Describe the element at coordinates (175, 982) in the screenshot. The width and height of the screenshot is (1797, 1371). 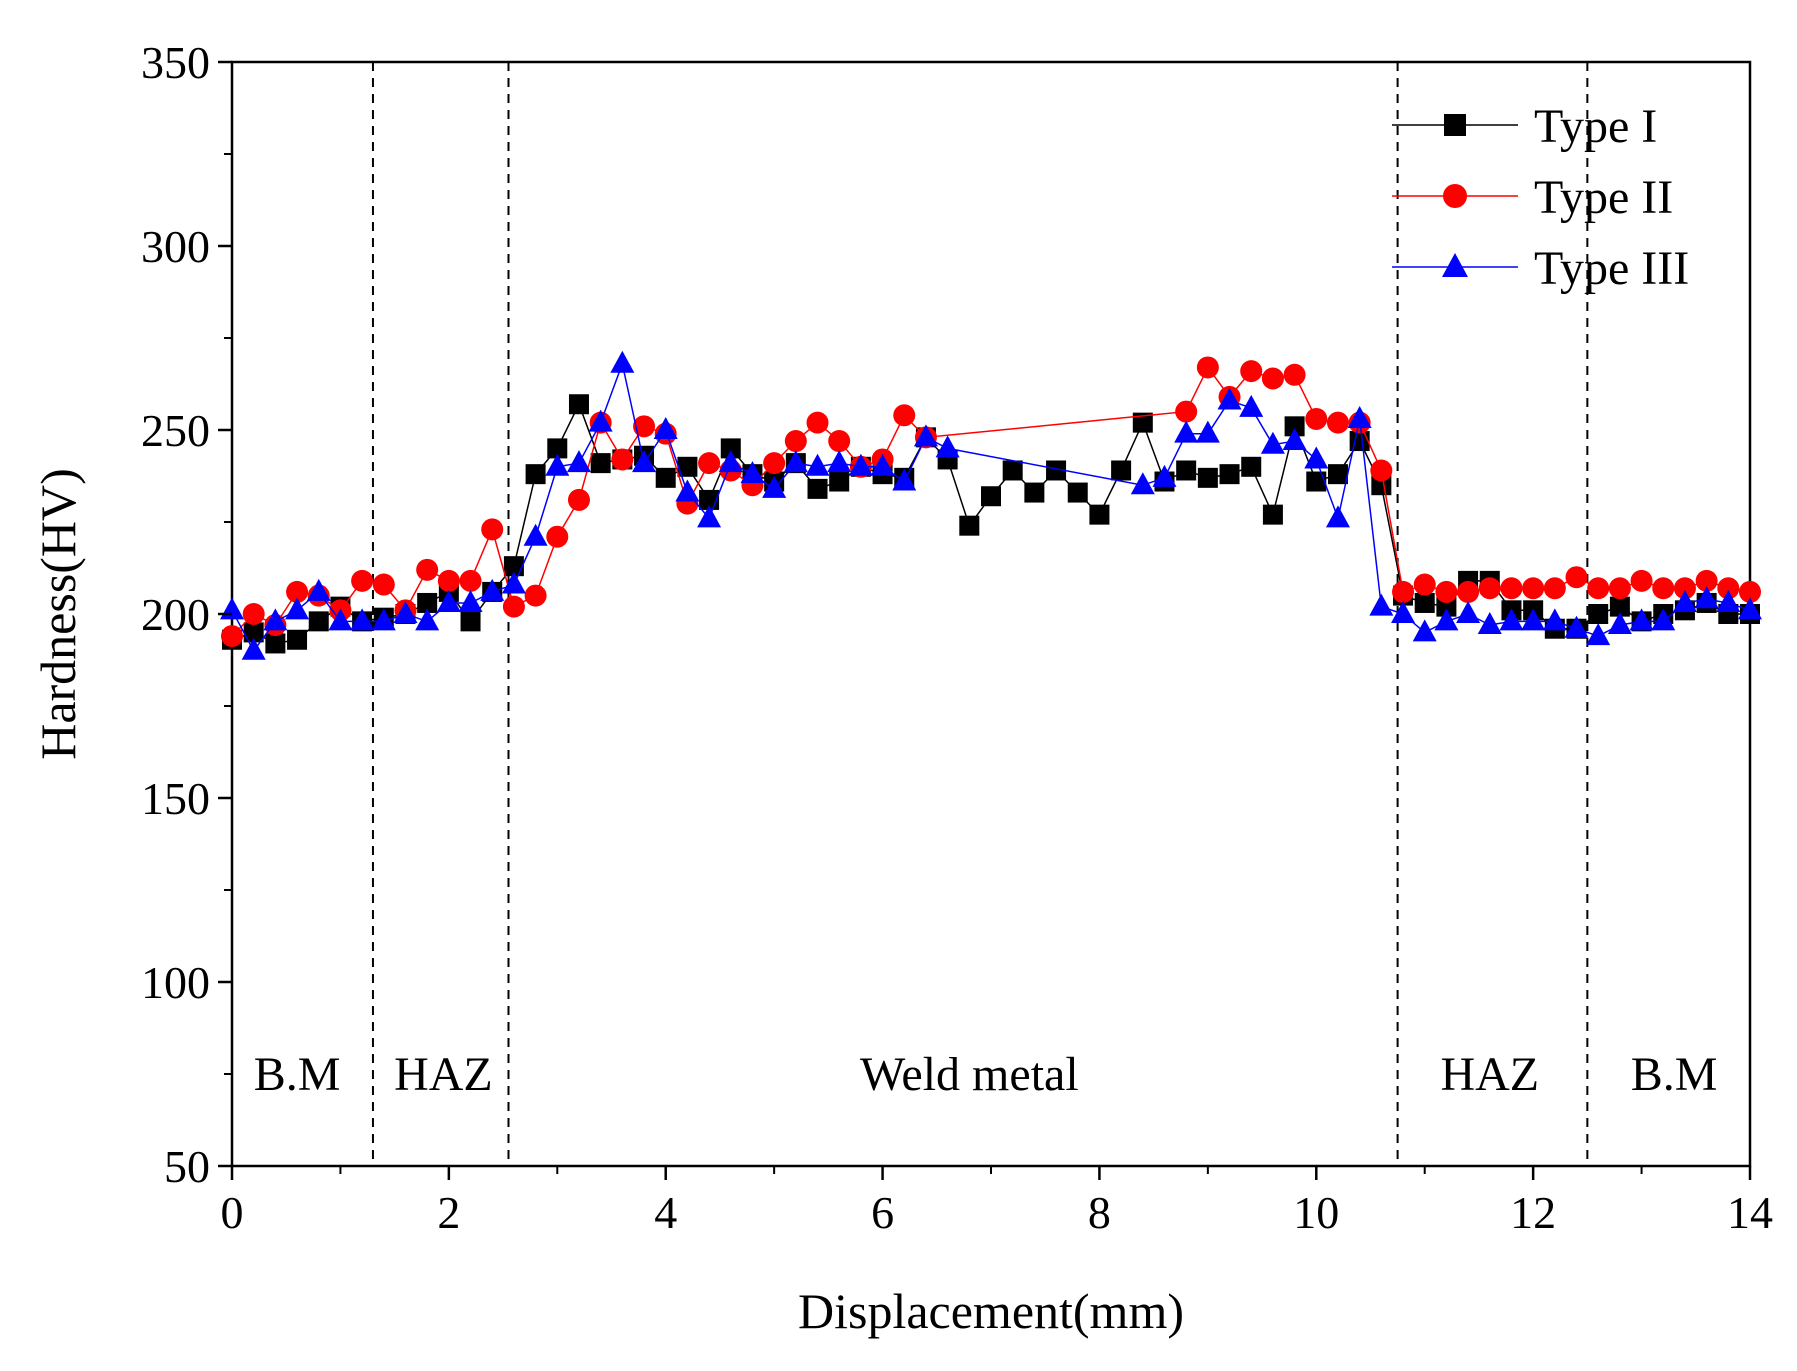
I see `y-tick-label: 100` at that location.